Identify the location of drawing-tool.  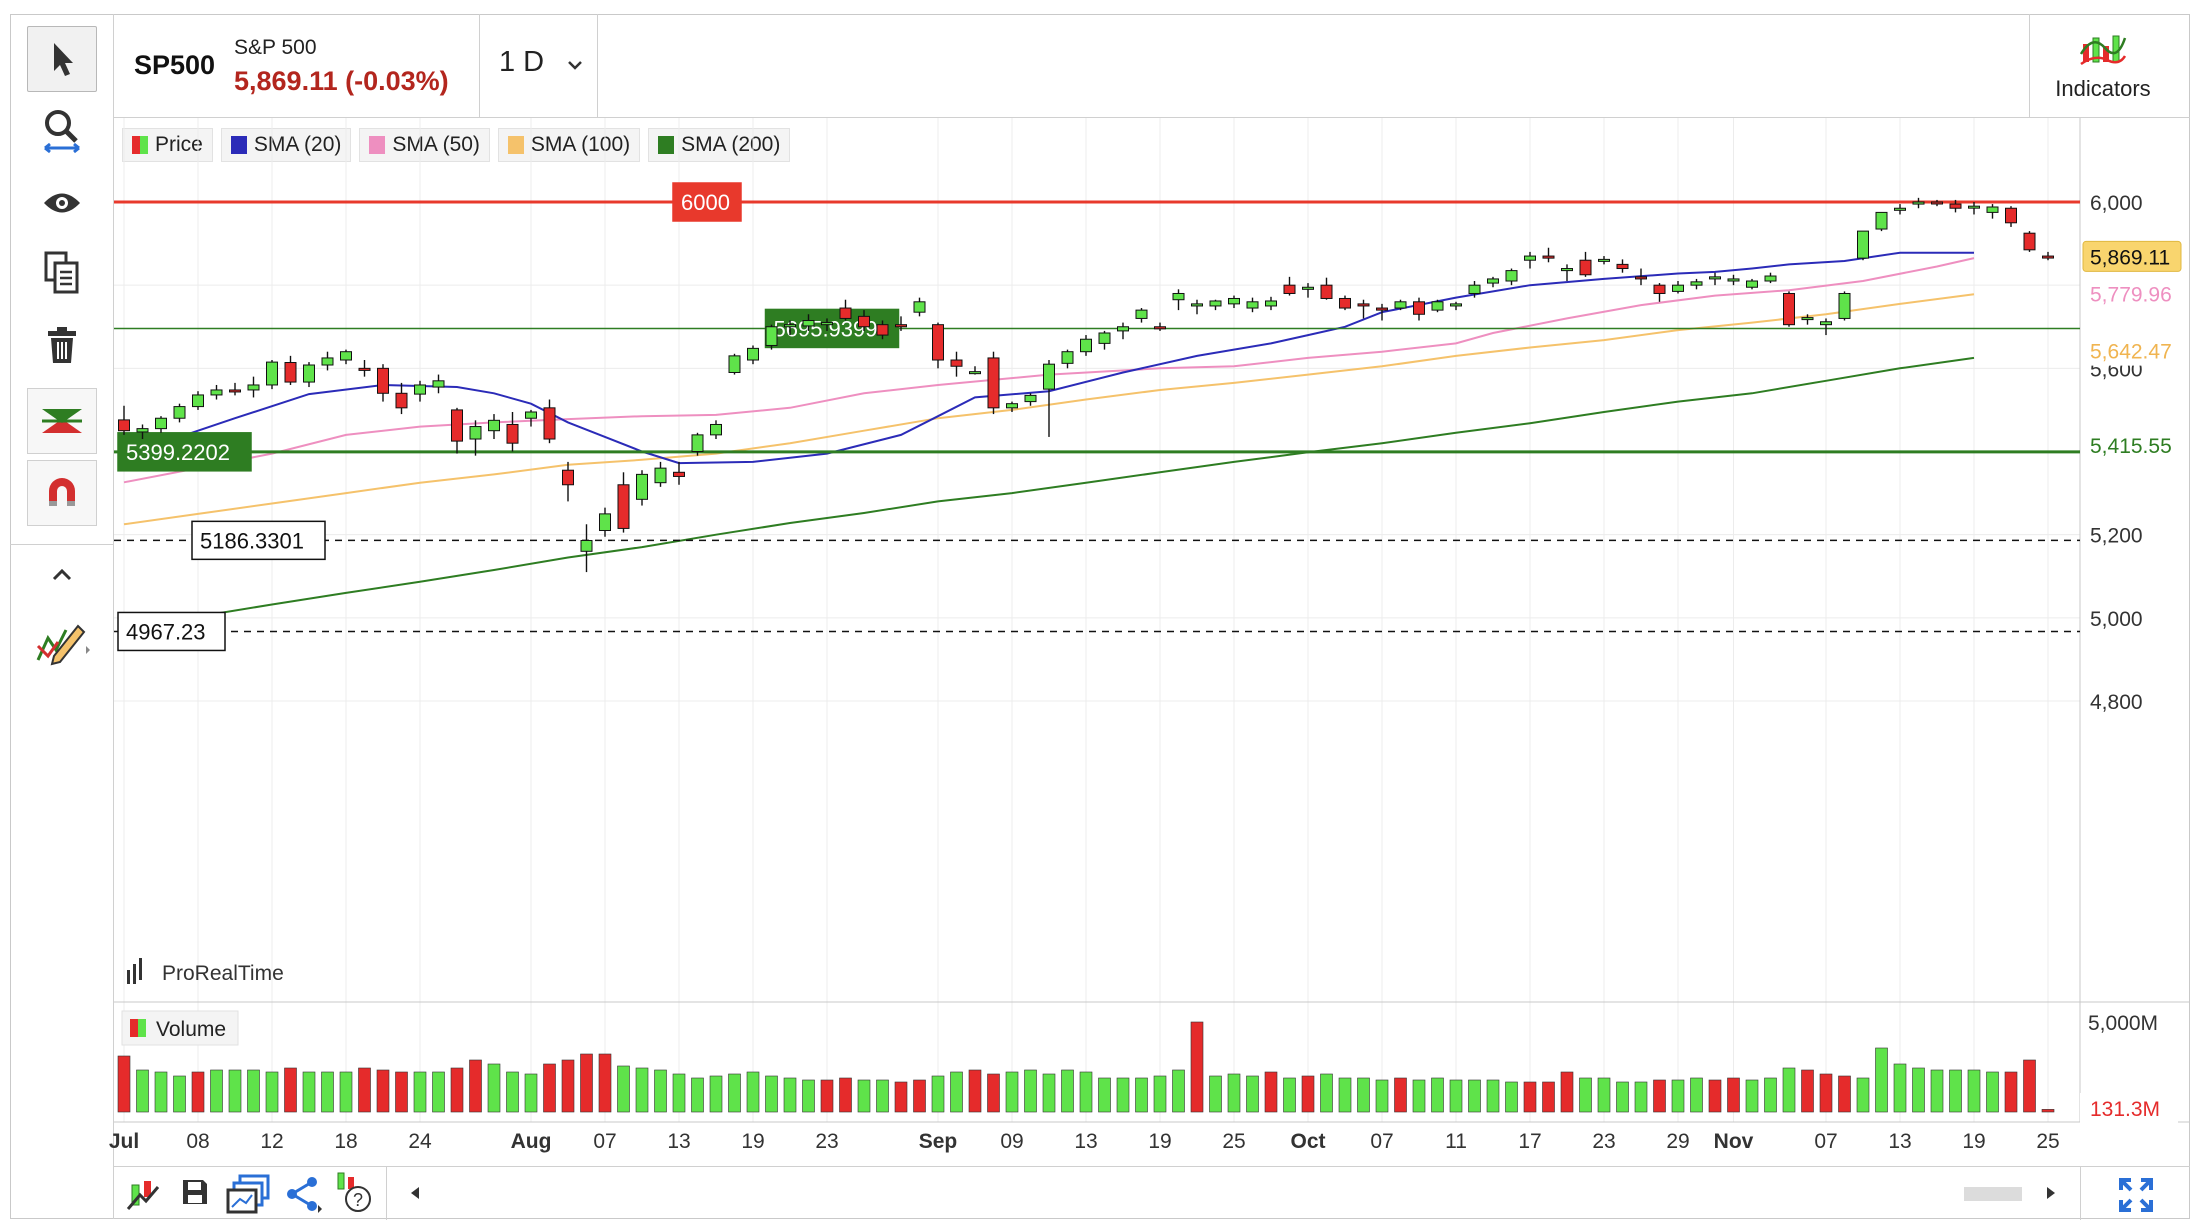
(62, 641).